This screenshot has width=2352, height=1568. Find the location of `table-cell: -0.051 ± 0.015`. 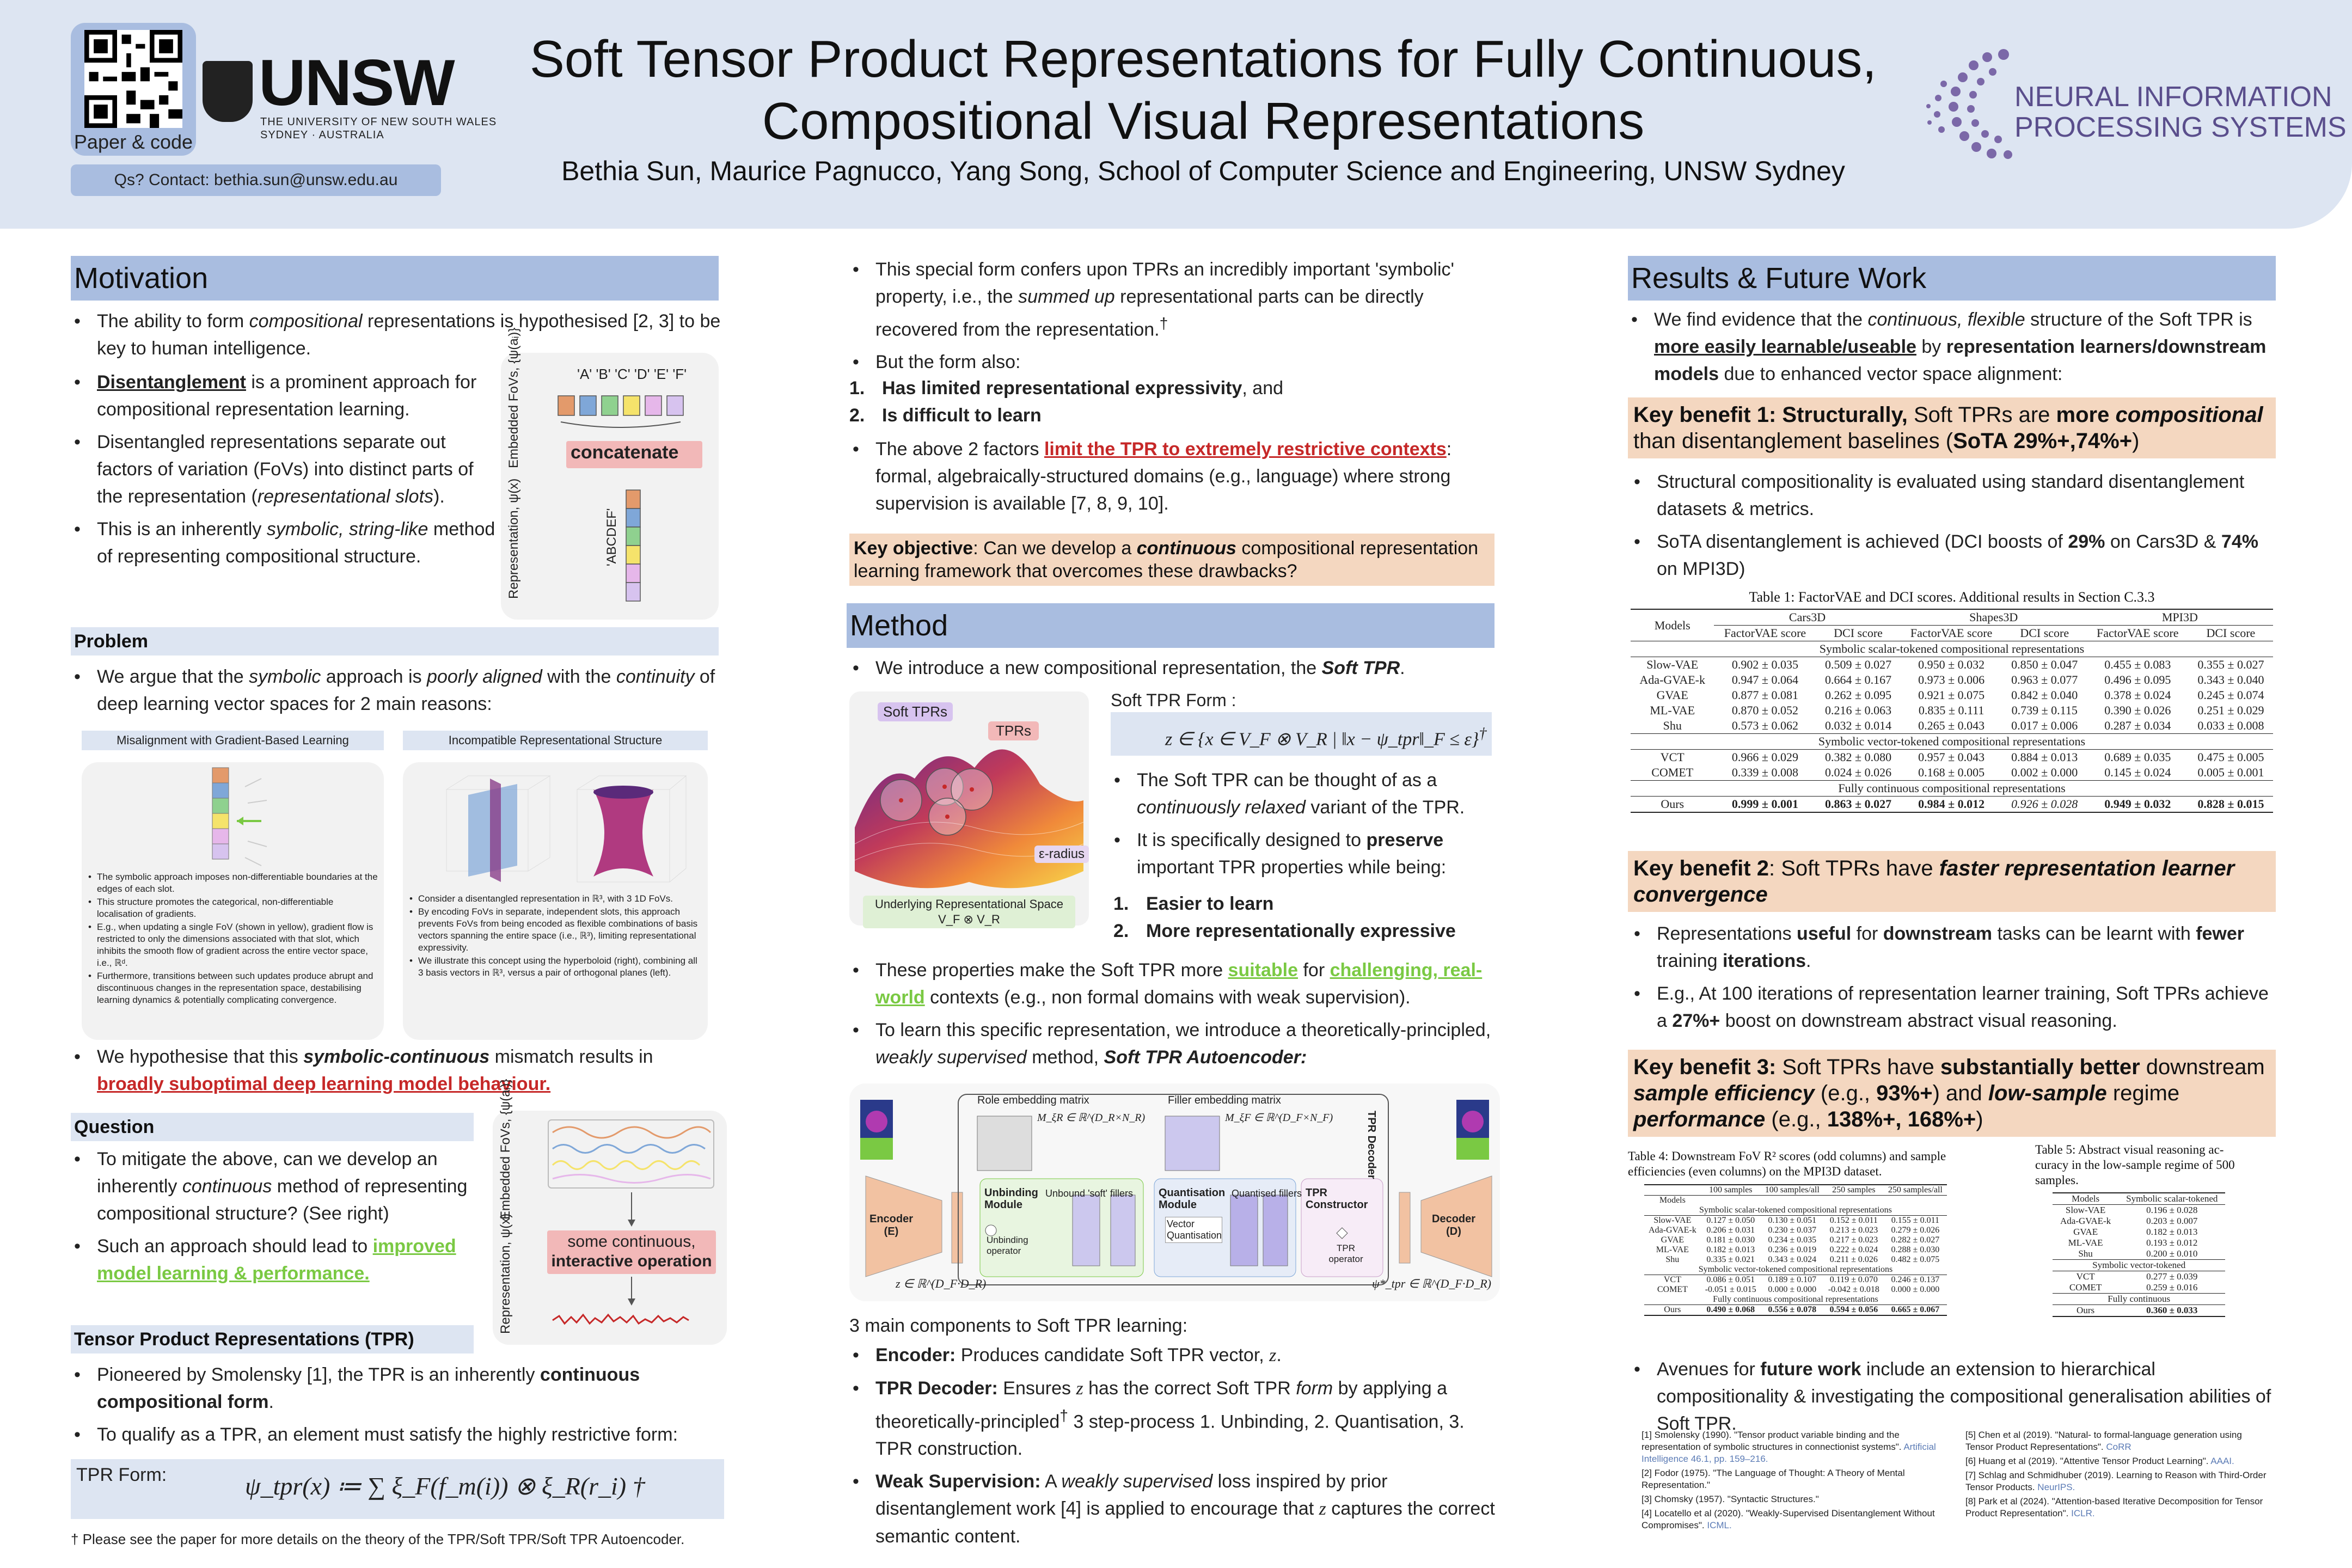

table-cell: -0.051 ± 0.015 is located at coordinates (1730, 1289).